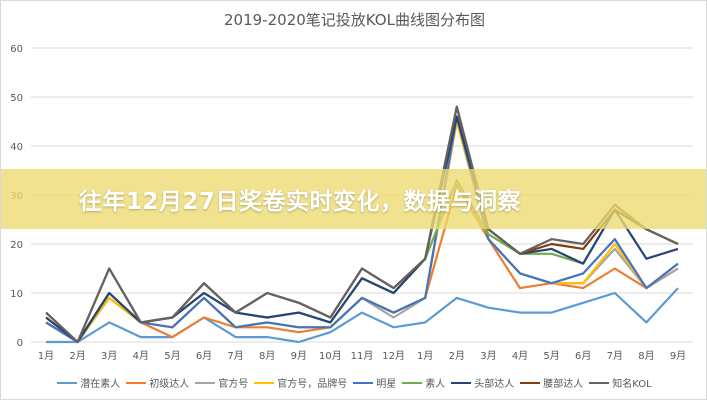 The width and height of the screenshot is (707, 400). Describe the element at coordinates (16, 294) in the screenshot. I see `y-tick-label: 10` at that location.